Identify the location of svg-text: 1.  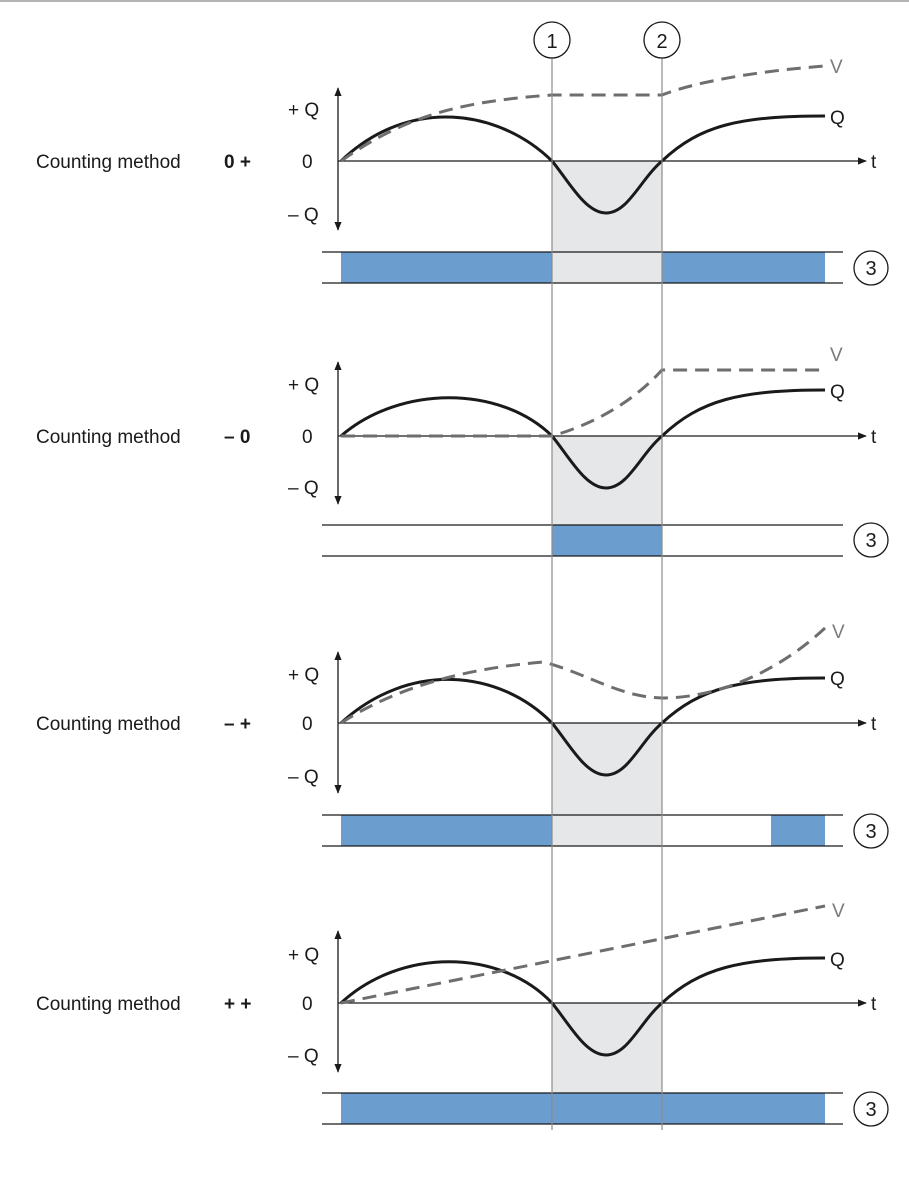
(551, 42).